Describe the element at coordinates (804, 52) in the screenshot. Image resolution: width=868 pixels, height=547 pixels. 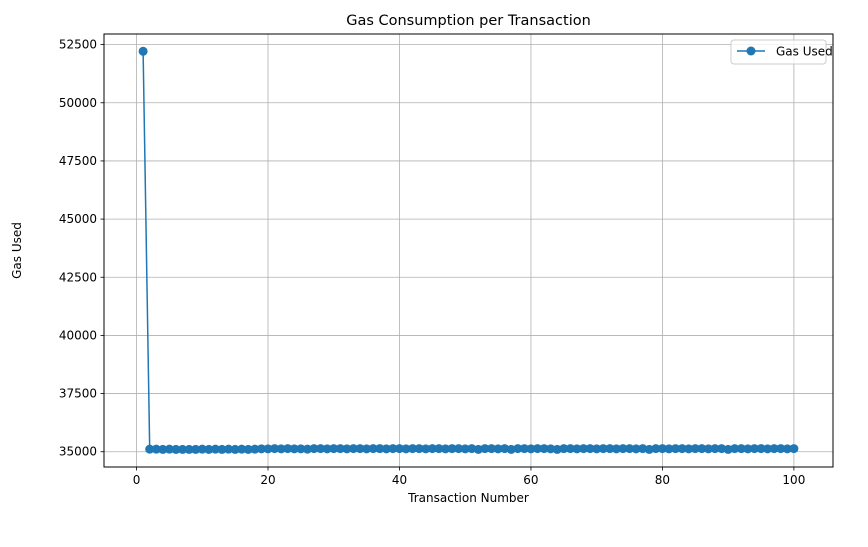
I see `legend-label-gas-used: Gas Used` at that location.